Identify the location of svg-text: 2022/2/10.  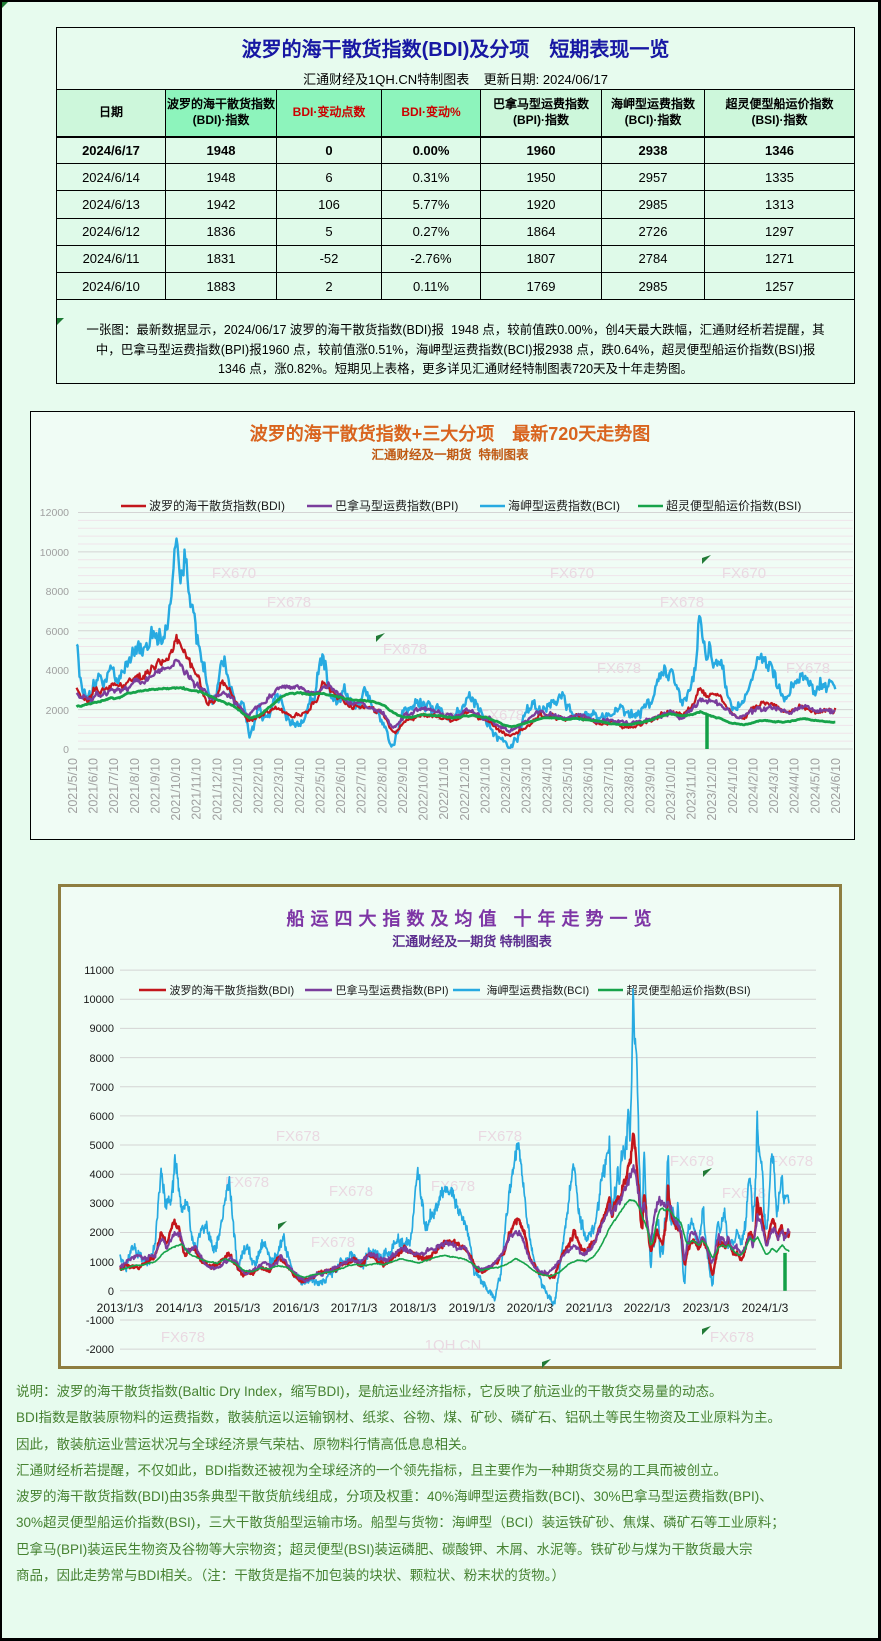
(259, 786).